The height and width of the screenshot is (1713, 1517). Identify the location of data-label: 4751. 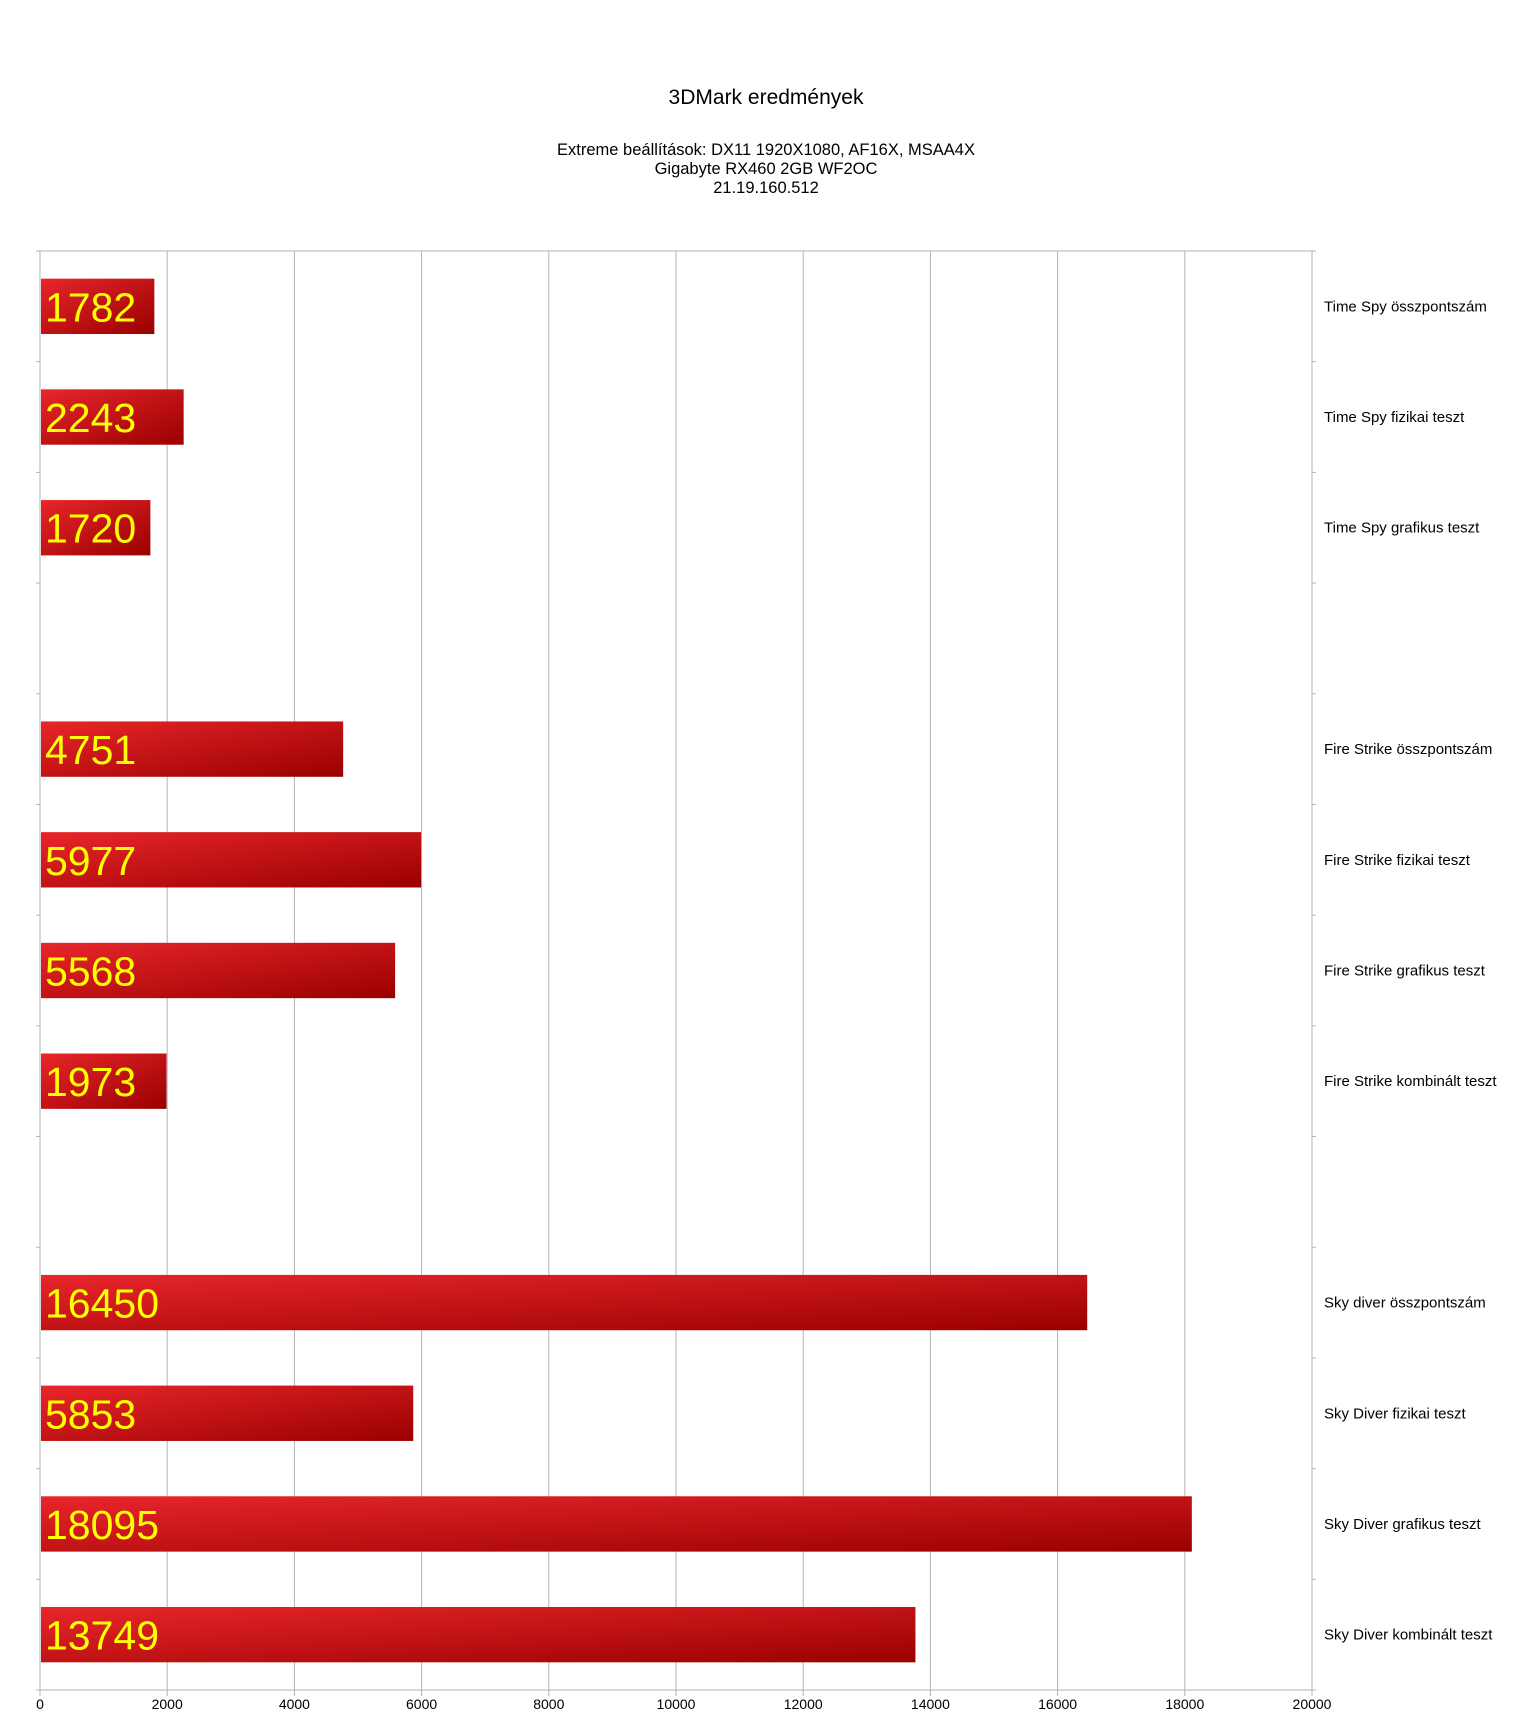
(90, 750).